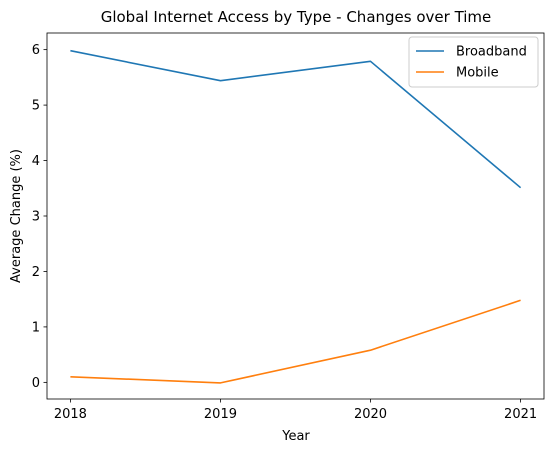 This screenshot has width=554, height=453. Describe the element at coordinates (36, 50) in the screenshot. I see `y-tick-label: 6` at that location.